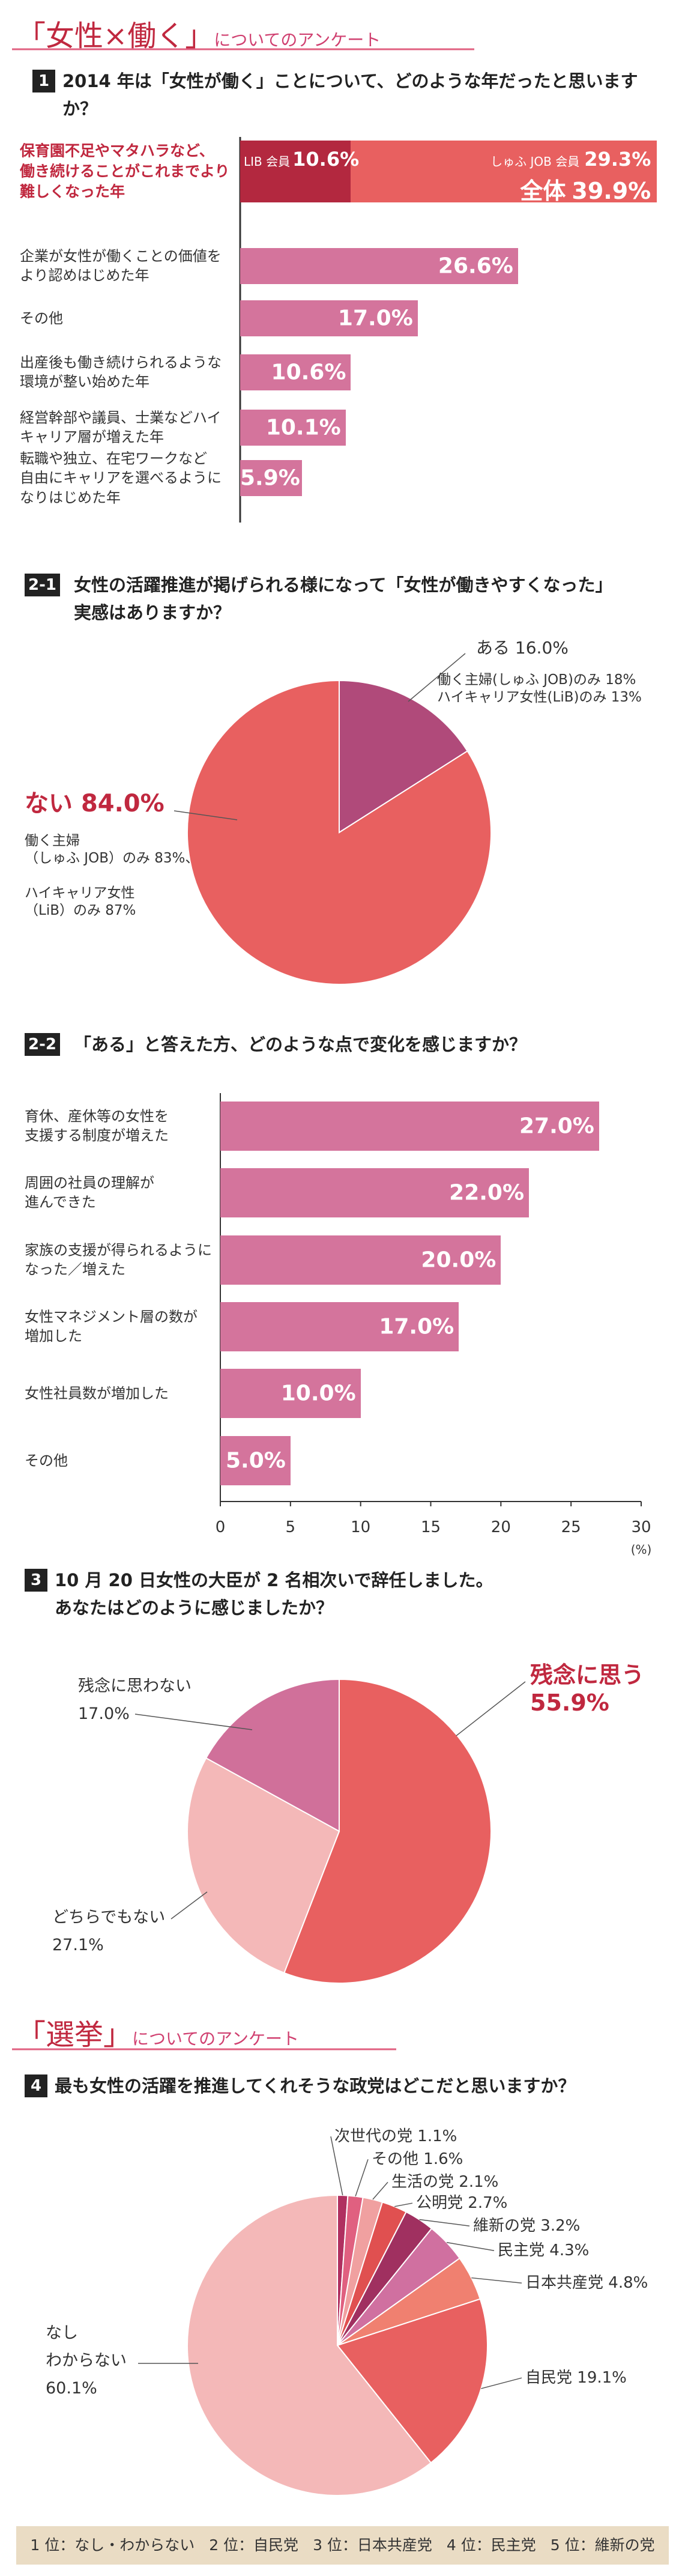  What do you see at coordinates (97, 1393) in the screenshot?
I see `category-label: 女性社員数が増加した` at bounding box center [97, 1393].